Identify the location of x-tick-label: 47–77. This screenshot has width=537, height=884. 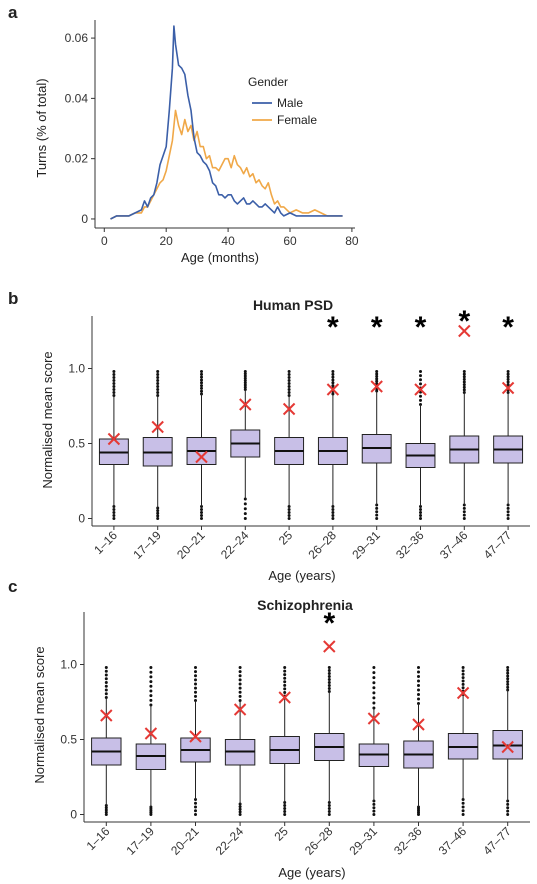
(498, 545).